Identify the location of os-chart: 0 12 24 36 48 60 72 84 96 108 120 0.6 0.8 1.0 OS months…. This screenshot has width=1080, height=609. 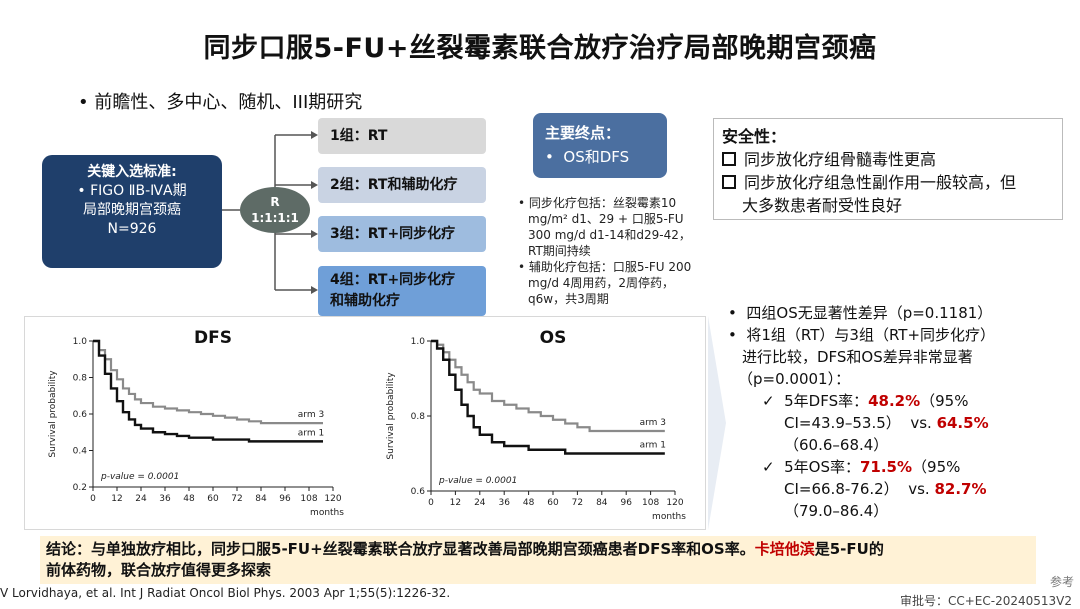
(536, 425).